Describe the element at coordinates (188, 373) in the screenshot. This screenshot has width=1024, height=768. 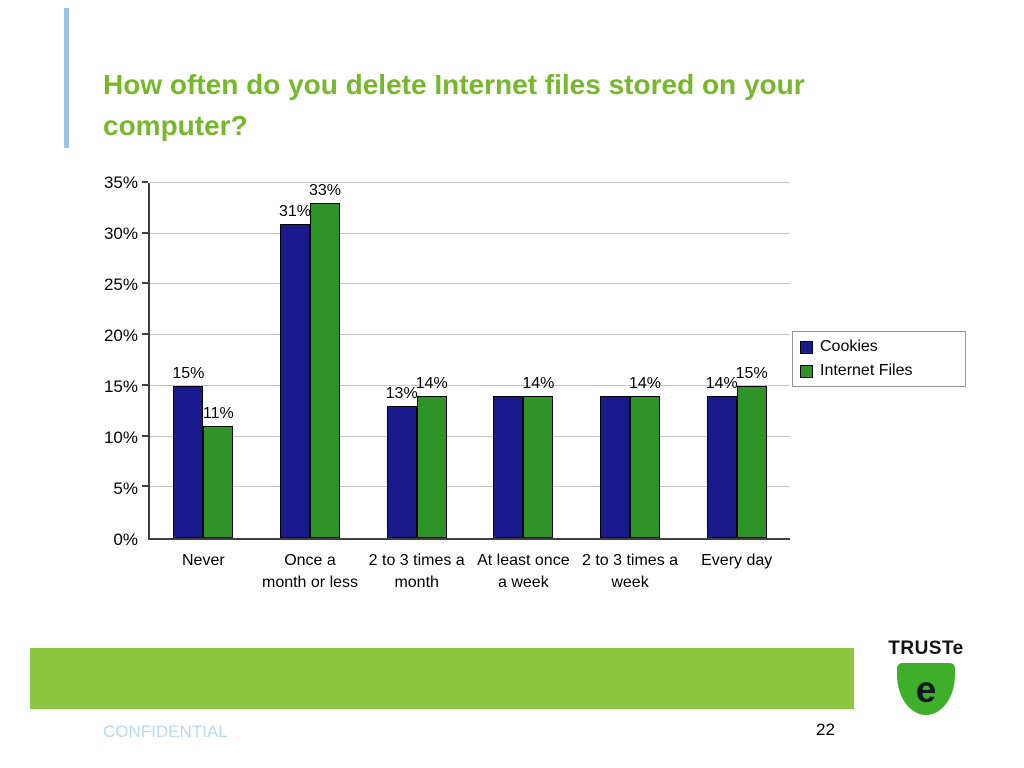
I see `bar-value-label-cookies-0: 15%` at that location.